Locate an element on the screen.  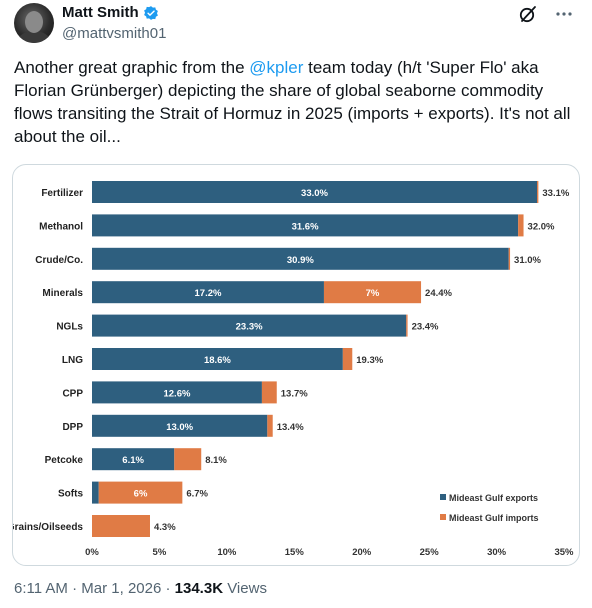
tweet-time: 6:11 AM is located at coordinates (41, 588).